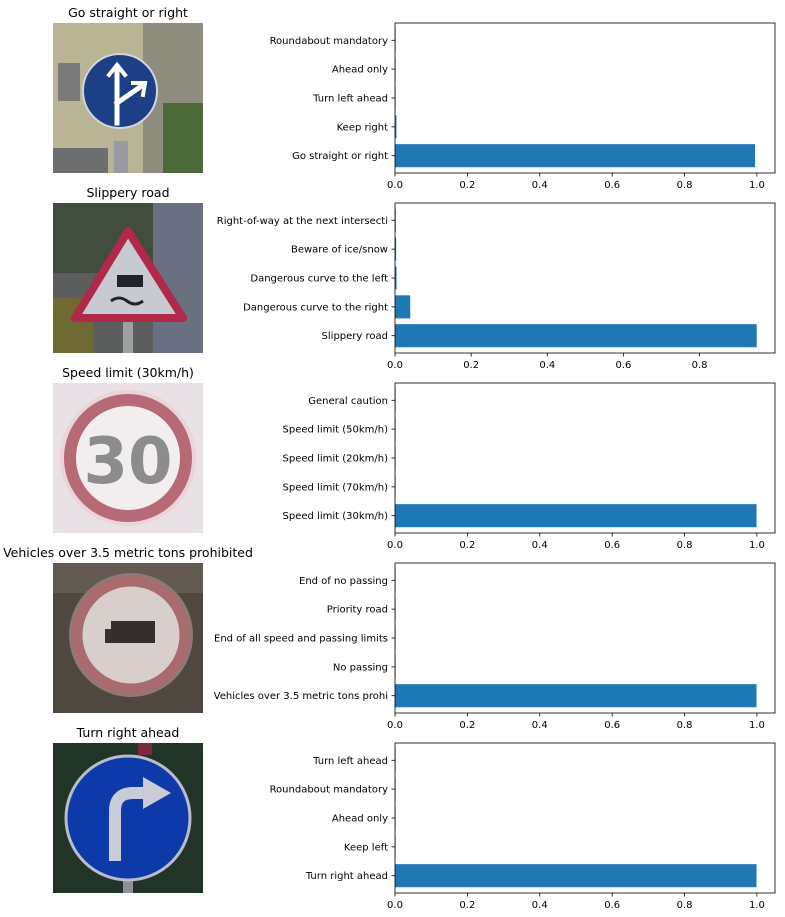 The image size is (785, 917). I want to click on red-ring-sign, so click(128, 458).